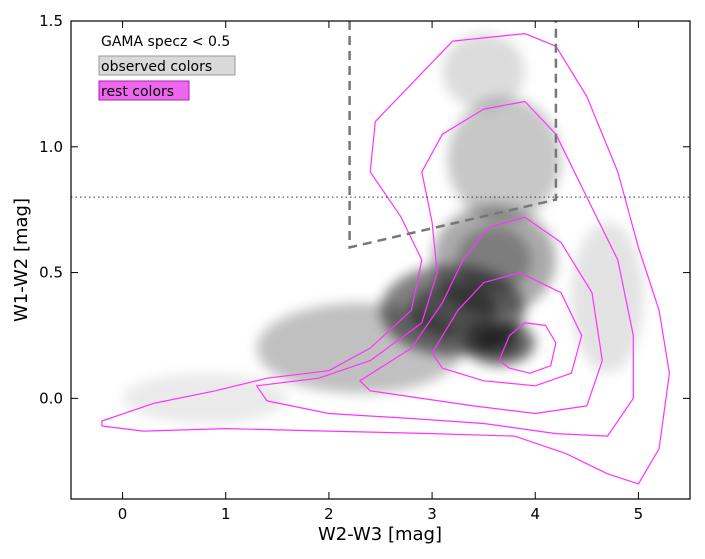  Describe the element at coordinates (51, 398) in the screenshot. I see `y-tick-label: 0.0` at that location.